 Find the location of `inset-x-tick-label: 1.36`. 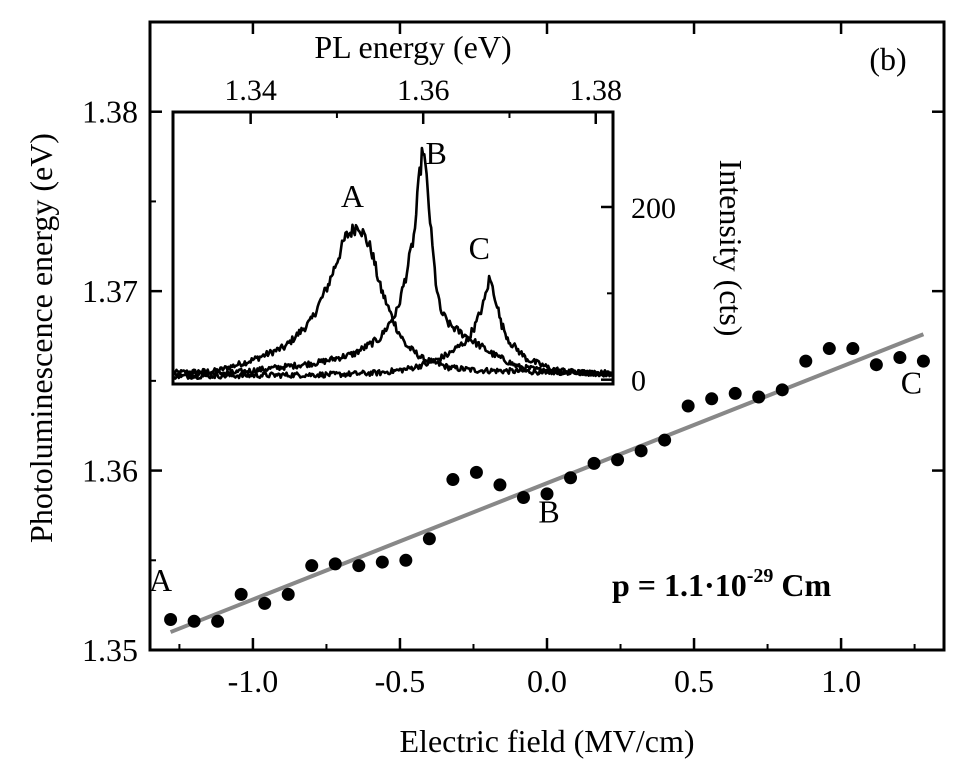

inset-x-tick-label: 1.36 is located at coordinates (423, 90).